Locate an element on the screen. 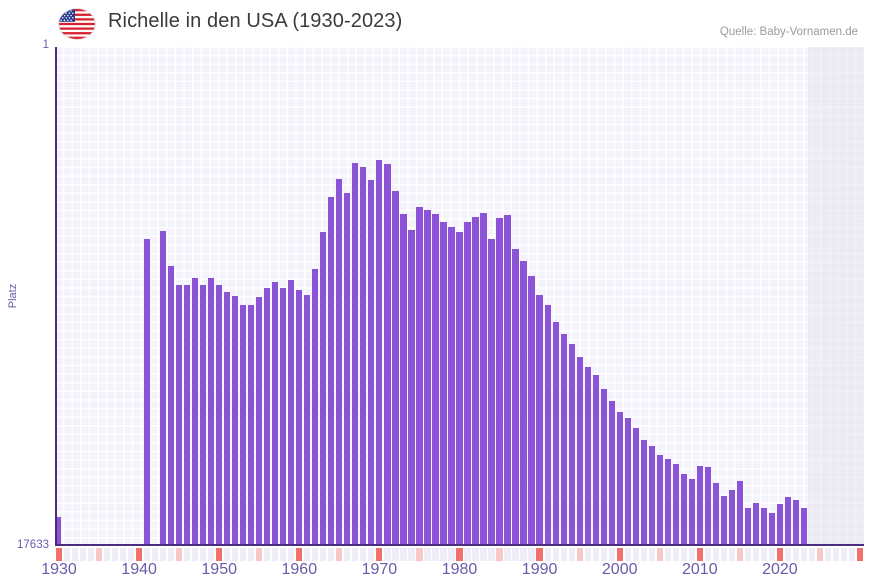 The width and height of the screenshot is (873, 587). y-axis-title: Platz is located at coordinates (13, 296).